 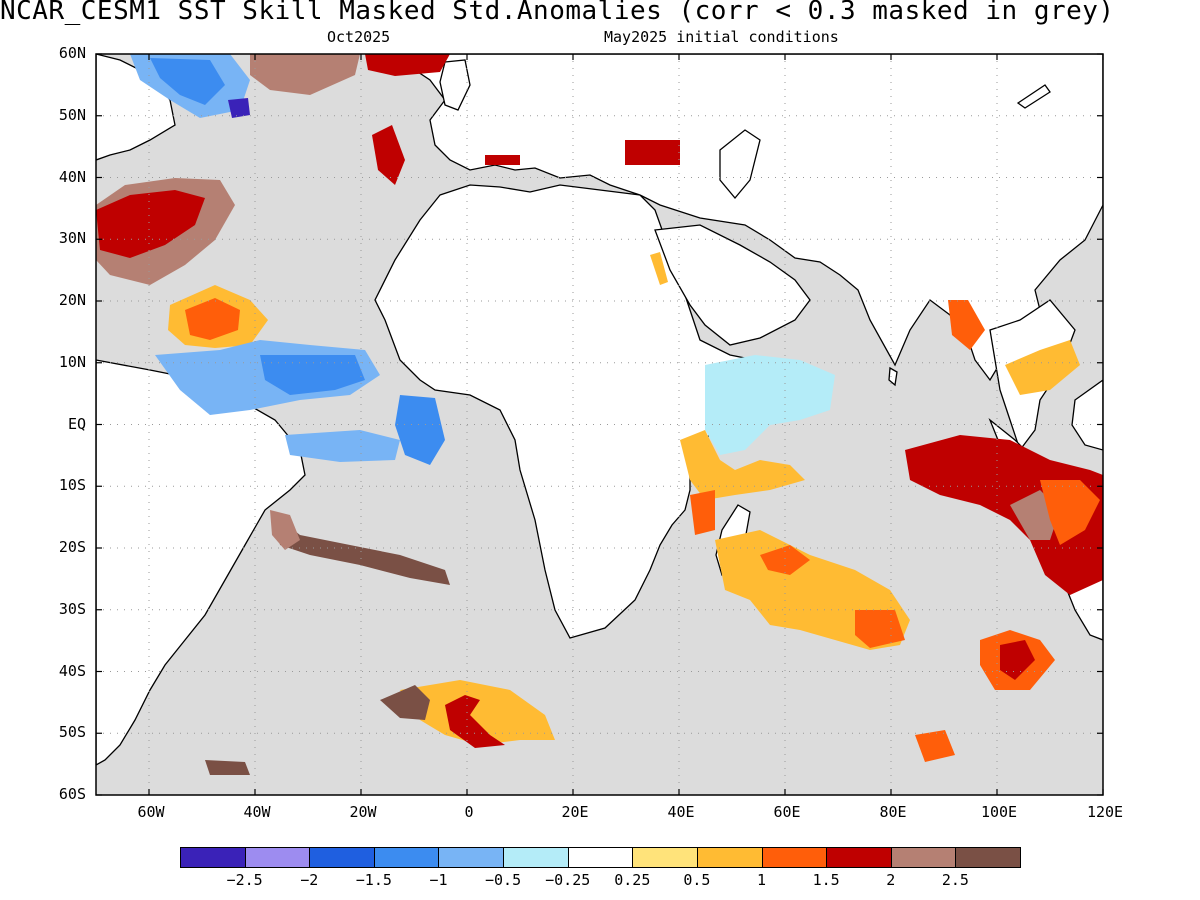 What do you see at coordinates (257, 812) in the screenshot?
I see `lon-label: 40W` at bounding box center [257, 812].